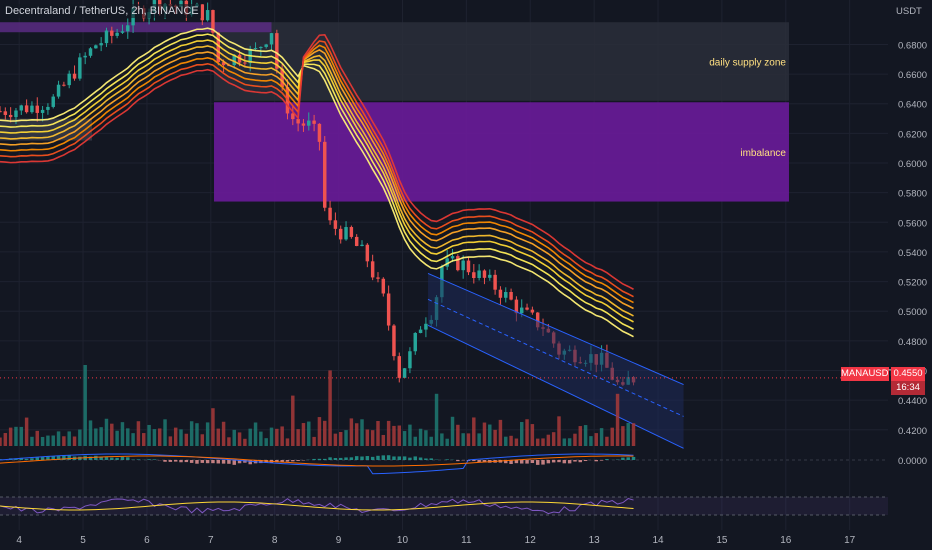 The width and height of the screenshot is (932, 550). Describe the element at coordinates (868, 374) in the screenshot. I see `price-tag-symbol: MANAUSDT` at that location.